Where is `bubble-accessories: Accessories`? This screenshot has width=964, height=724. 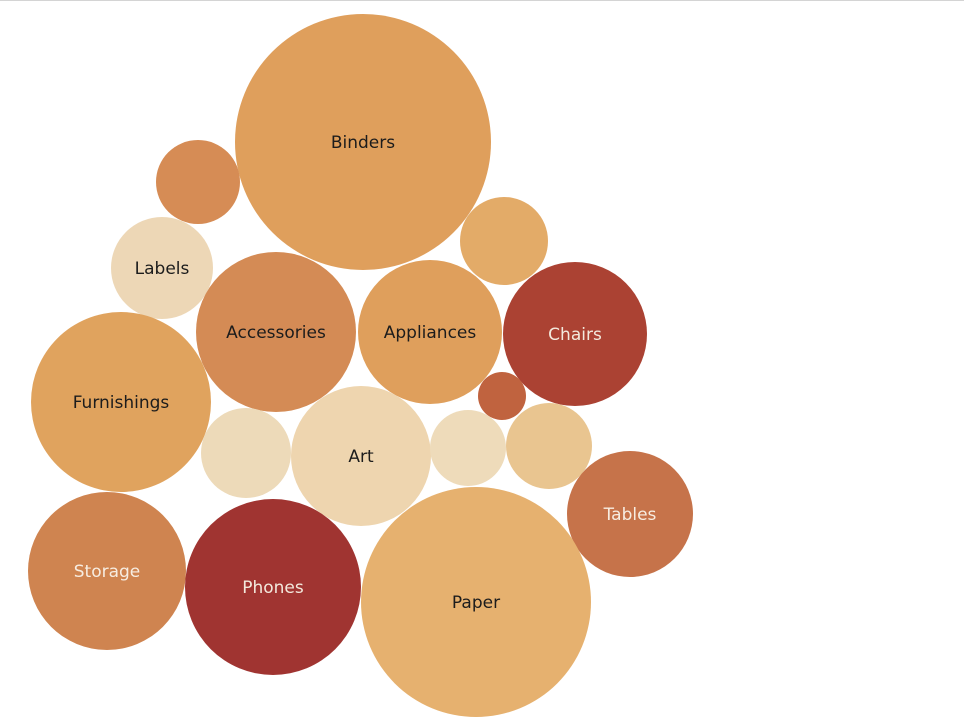
bubble-accessories: Accessories is located at coordinates (276, 332).